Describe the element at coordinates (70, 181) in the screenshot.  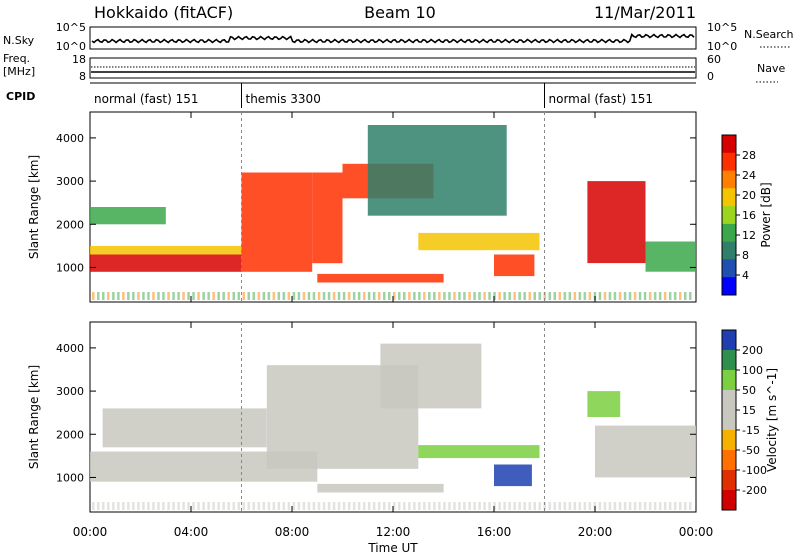
I see `y-tick-label: 3000` at that location.